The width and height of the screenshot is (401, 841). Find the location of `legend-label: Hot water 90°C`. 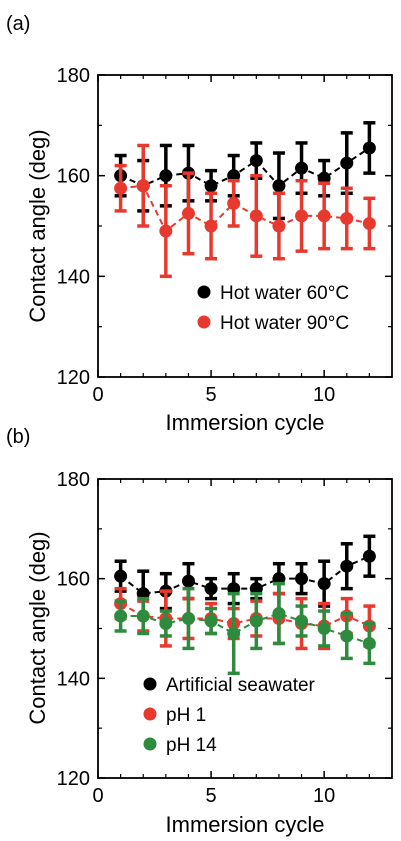

legend-label: Hot water 90°C is located at coordinates (284, 323).